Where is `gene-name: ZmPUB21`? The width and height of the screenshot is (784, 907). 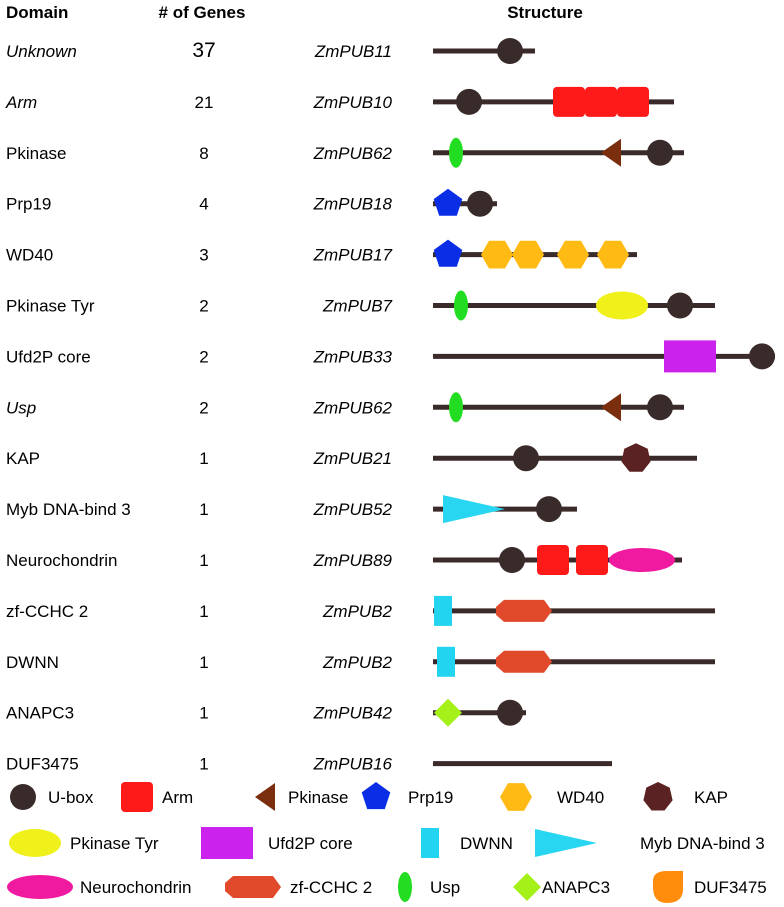
gene-name: ZmPUB21 is located at coordinates (352, 458).